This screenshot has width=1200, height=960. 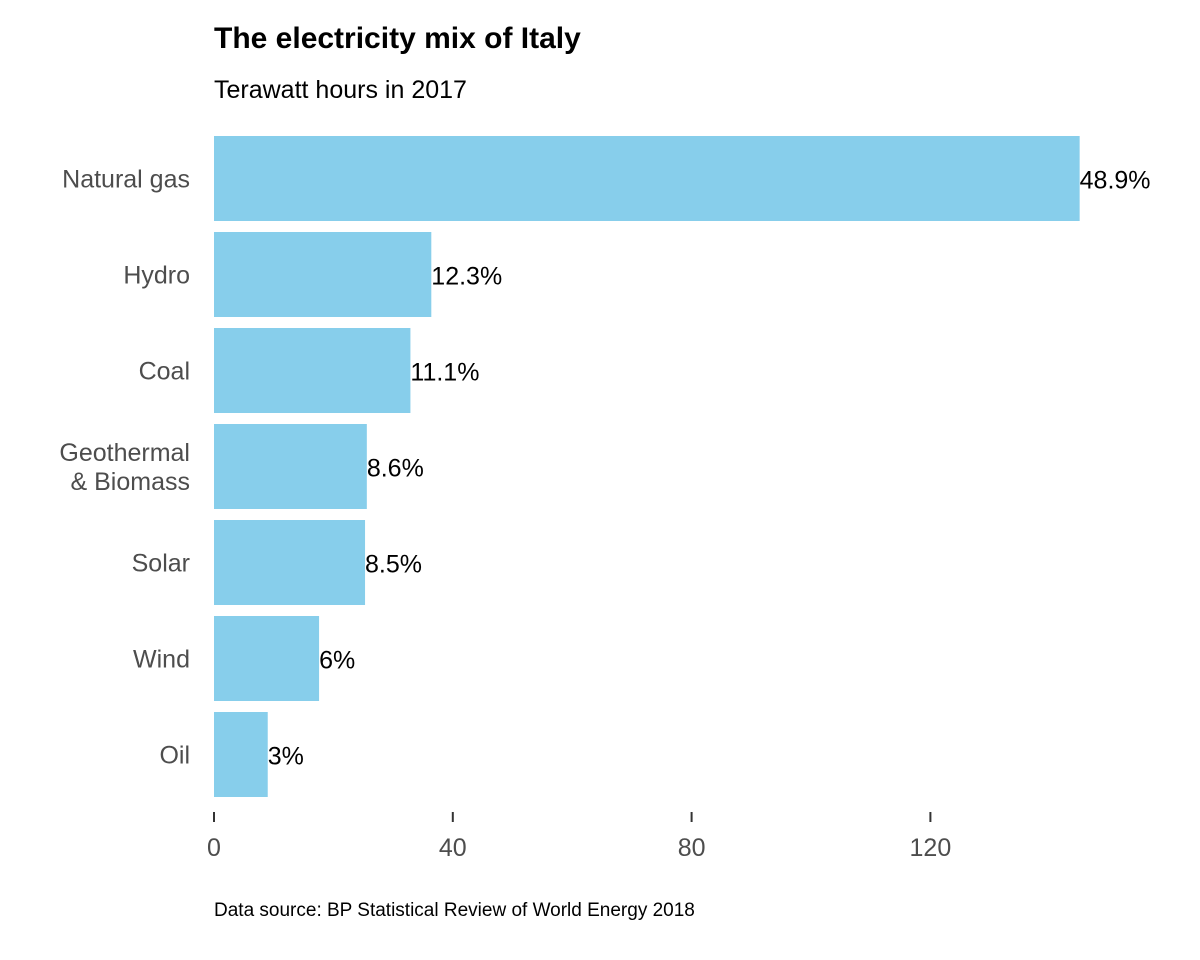 I want to click on x-tick-label: 40, so click(x=453, y=848).